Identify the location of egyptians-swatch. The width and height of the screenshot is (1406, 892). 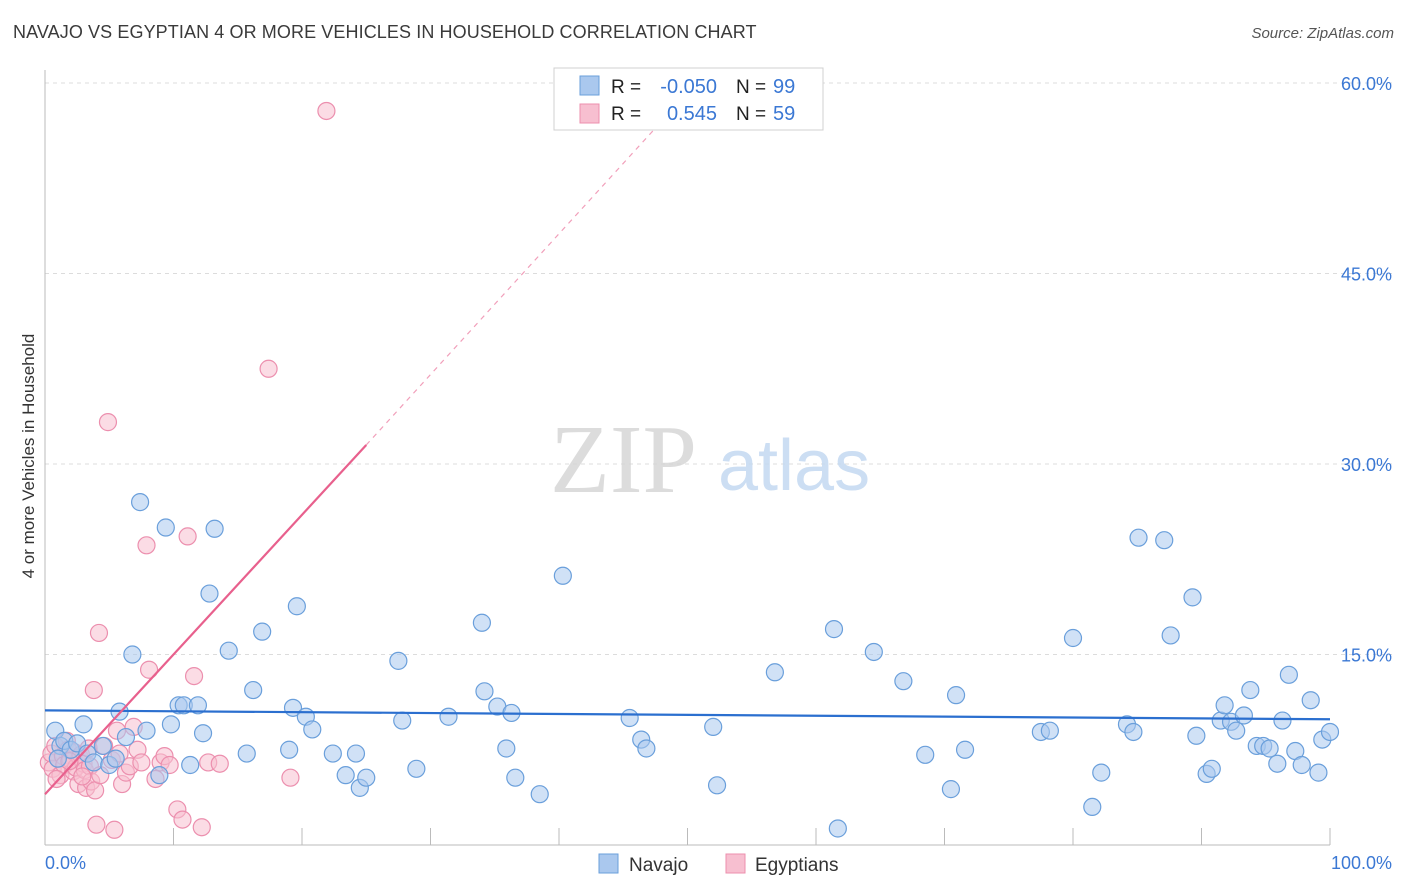
(589, 113).